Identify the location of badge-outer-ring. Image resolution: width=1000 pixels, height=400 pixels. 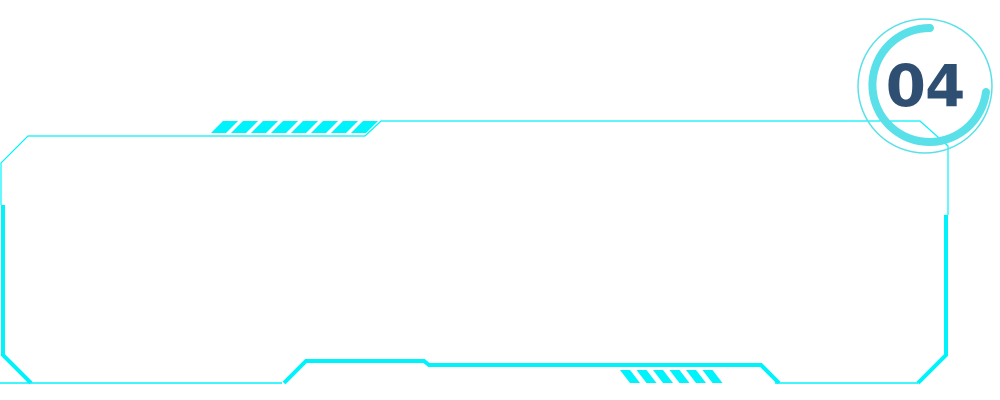
(925, 86).